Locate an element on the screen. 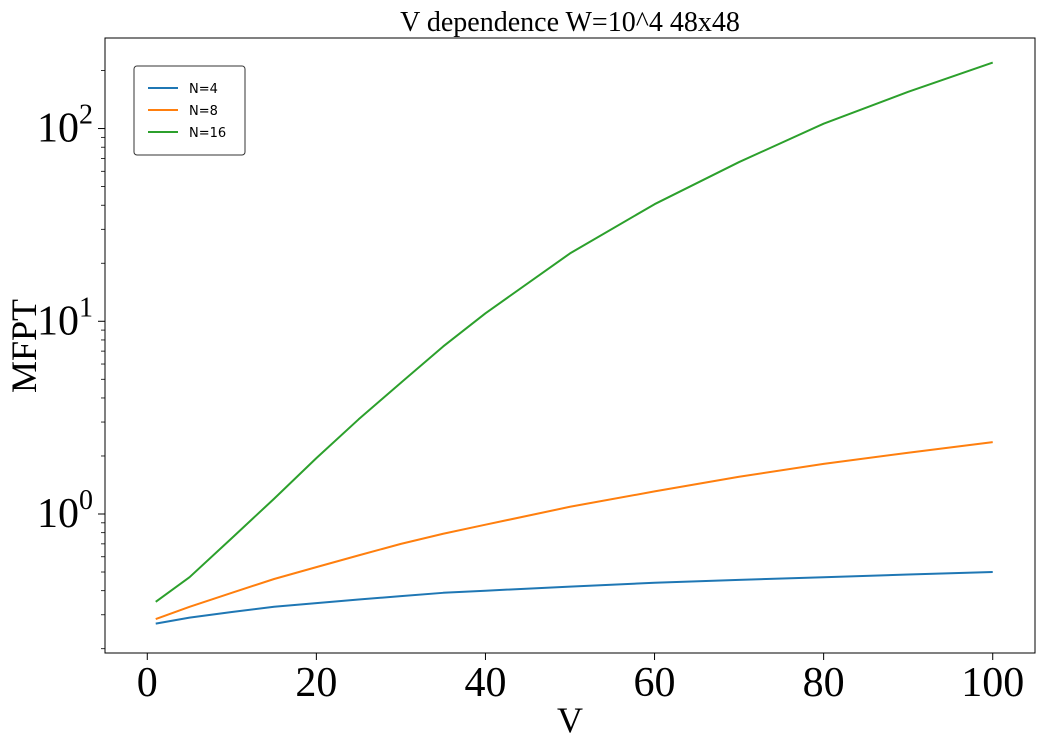 The height and width of the screenshot is (748, 1044). legend-label-0: N=4 is located at coordinates (203, 89).